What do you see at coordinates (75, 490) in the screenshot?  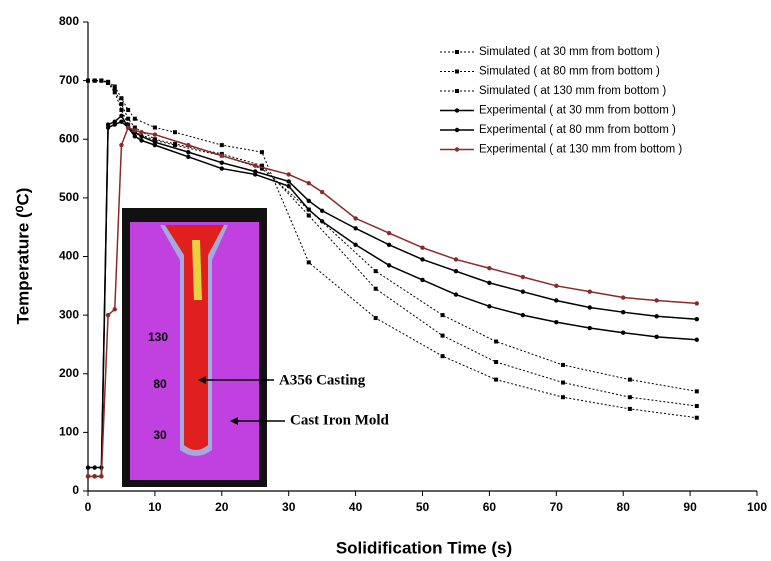 I see `y-tick-label: 0` at bounding box center [75, 490].